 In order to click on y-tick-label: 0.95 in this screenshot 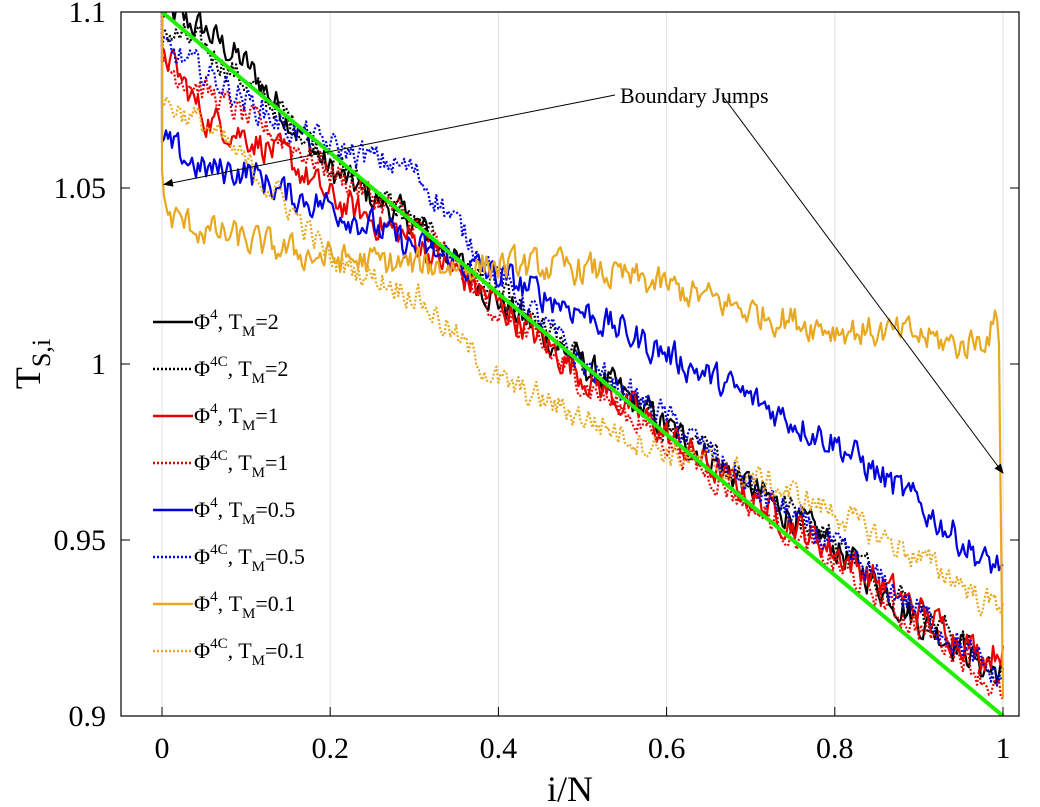, I will do `click(80, 540)`.